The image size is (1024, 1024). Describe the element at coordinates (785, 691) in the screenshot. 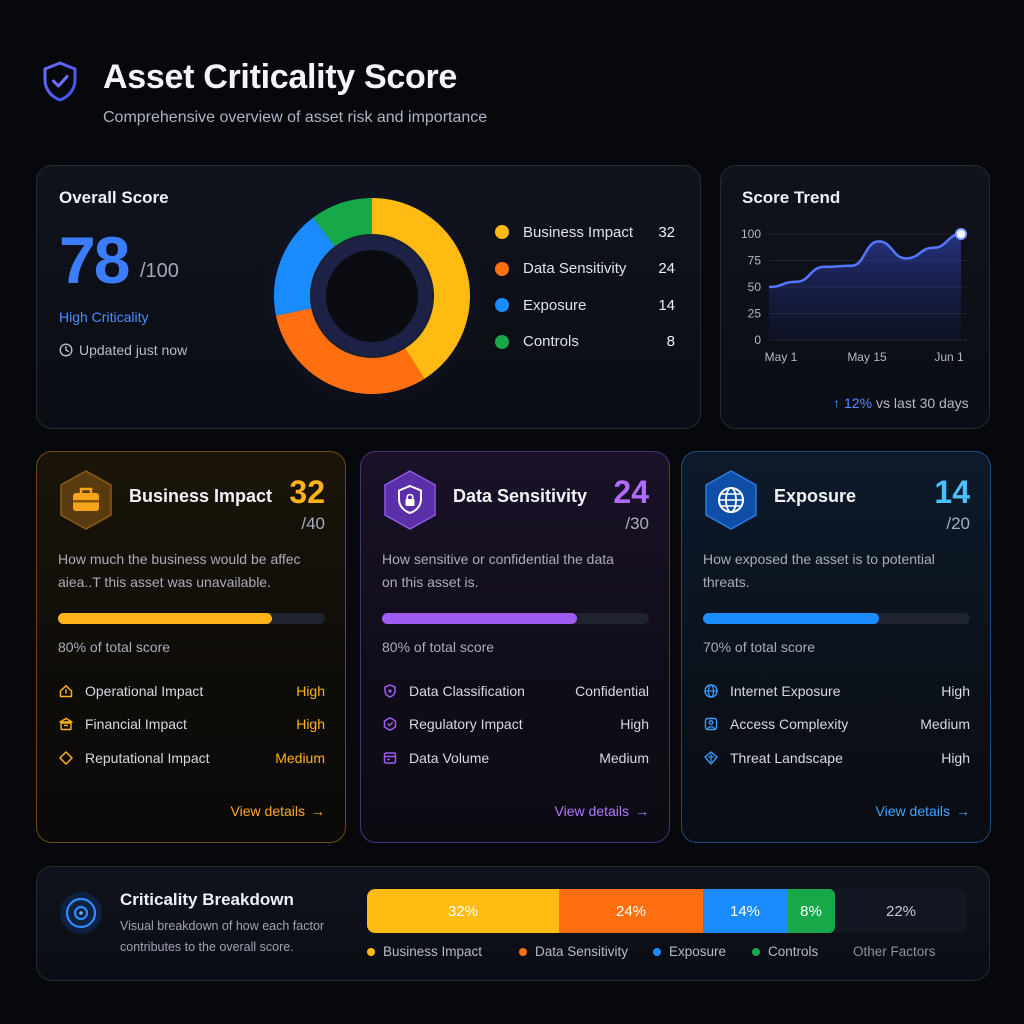

I see `factor-item-label: Internet Exposure` at that location.